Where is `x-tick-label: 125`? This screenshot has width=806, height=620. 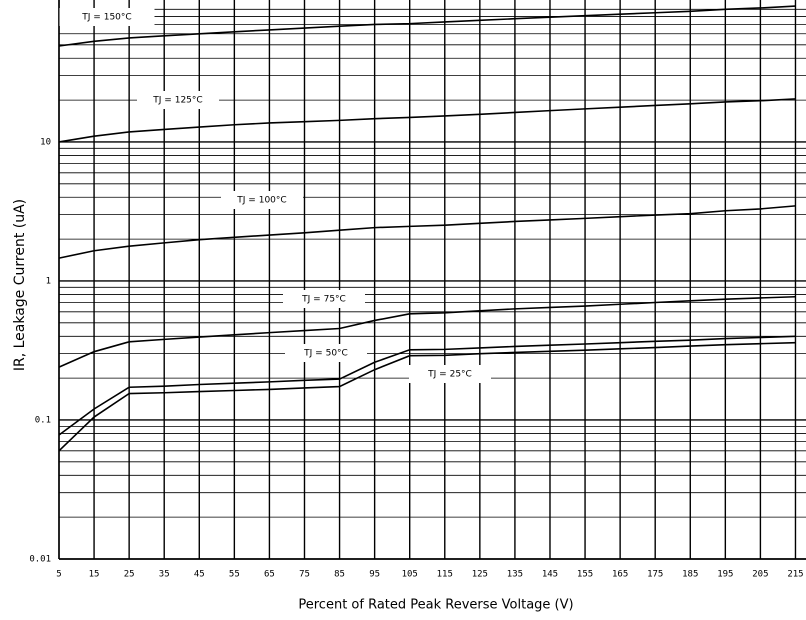 x-tick-label: 125 is located at coordinates (480, 575).